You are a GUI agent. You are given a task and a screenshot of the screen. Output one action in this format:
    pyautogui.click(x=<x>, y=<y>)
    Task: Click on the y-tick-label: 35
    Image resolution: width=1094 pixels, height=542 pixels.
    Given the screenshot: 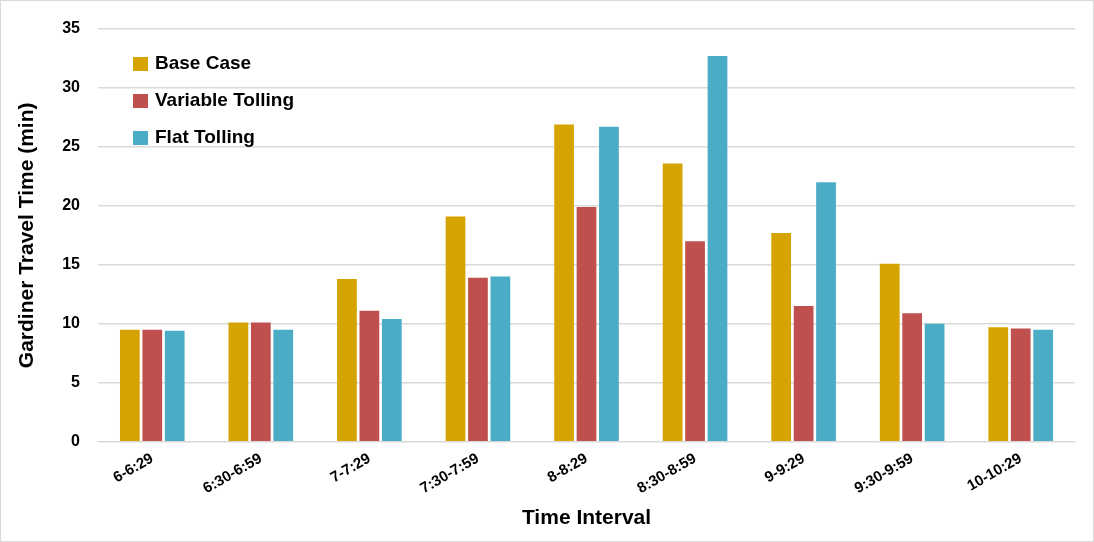 What is the action you would take?
    pyautogui.click(x=71, y=28)
    